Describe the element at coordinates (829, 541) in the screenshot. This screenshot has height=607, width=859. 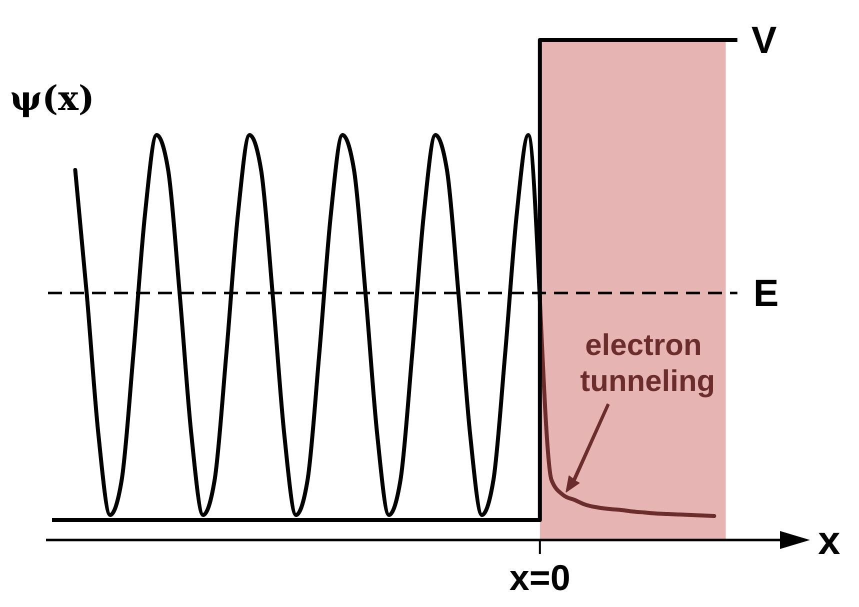
I see `x-axis-title: x` at that location.